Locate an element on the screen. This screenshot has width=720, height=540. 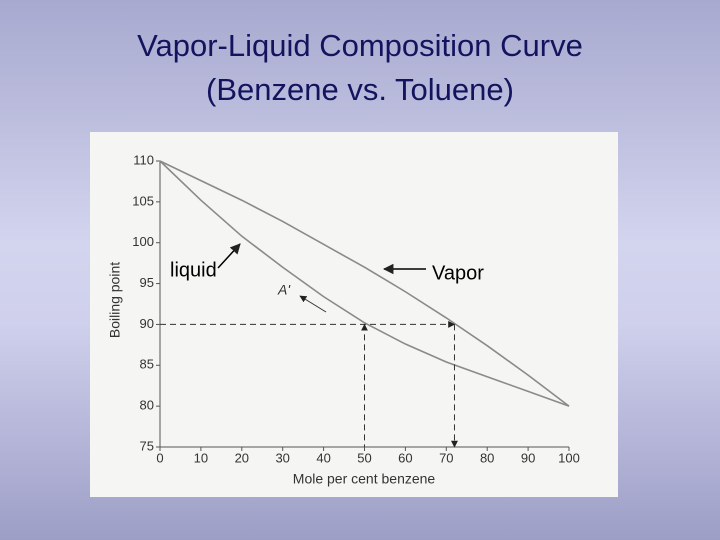
x-tick-label: 50 is located at coordinates (364, 457).